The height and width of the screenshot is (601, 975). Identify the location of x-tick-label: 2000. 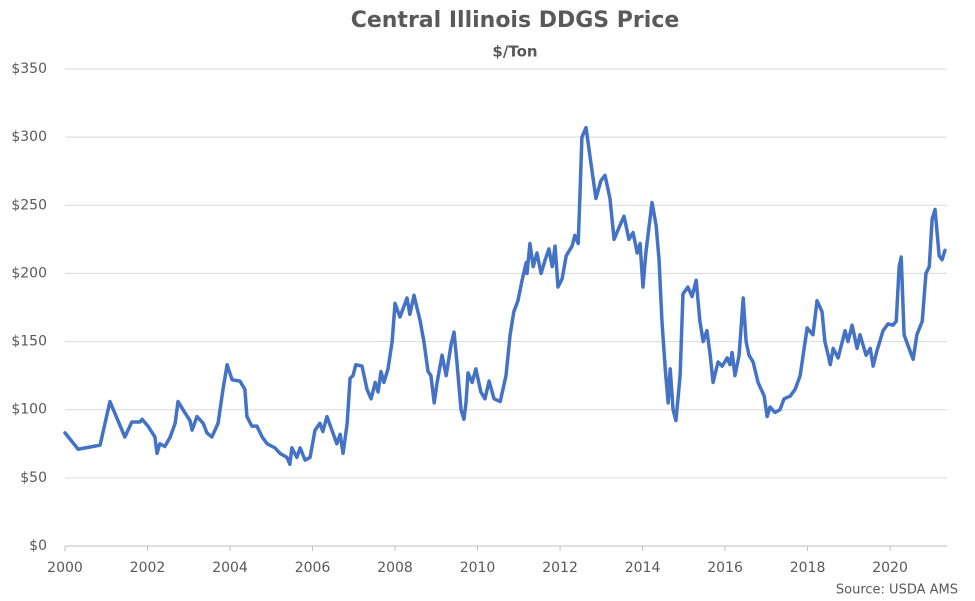
(65, 568).